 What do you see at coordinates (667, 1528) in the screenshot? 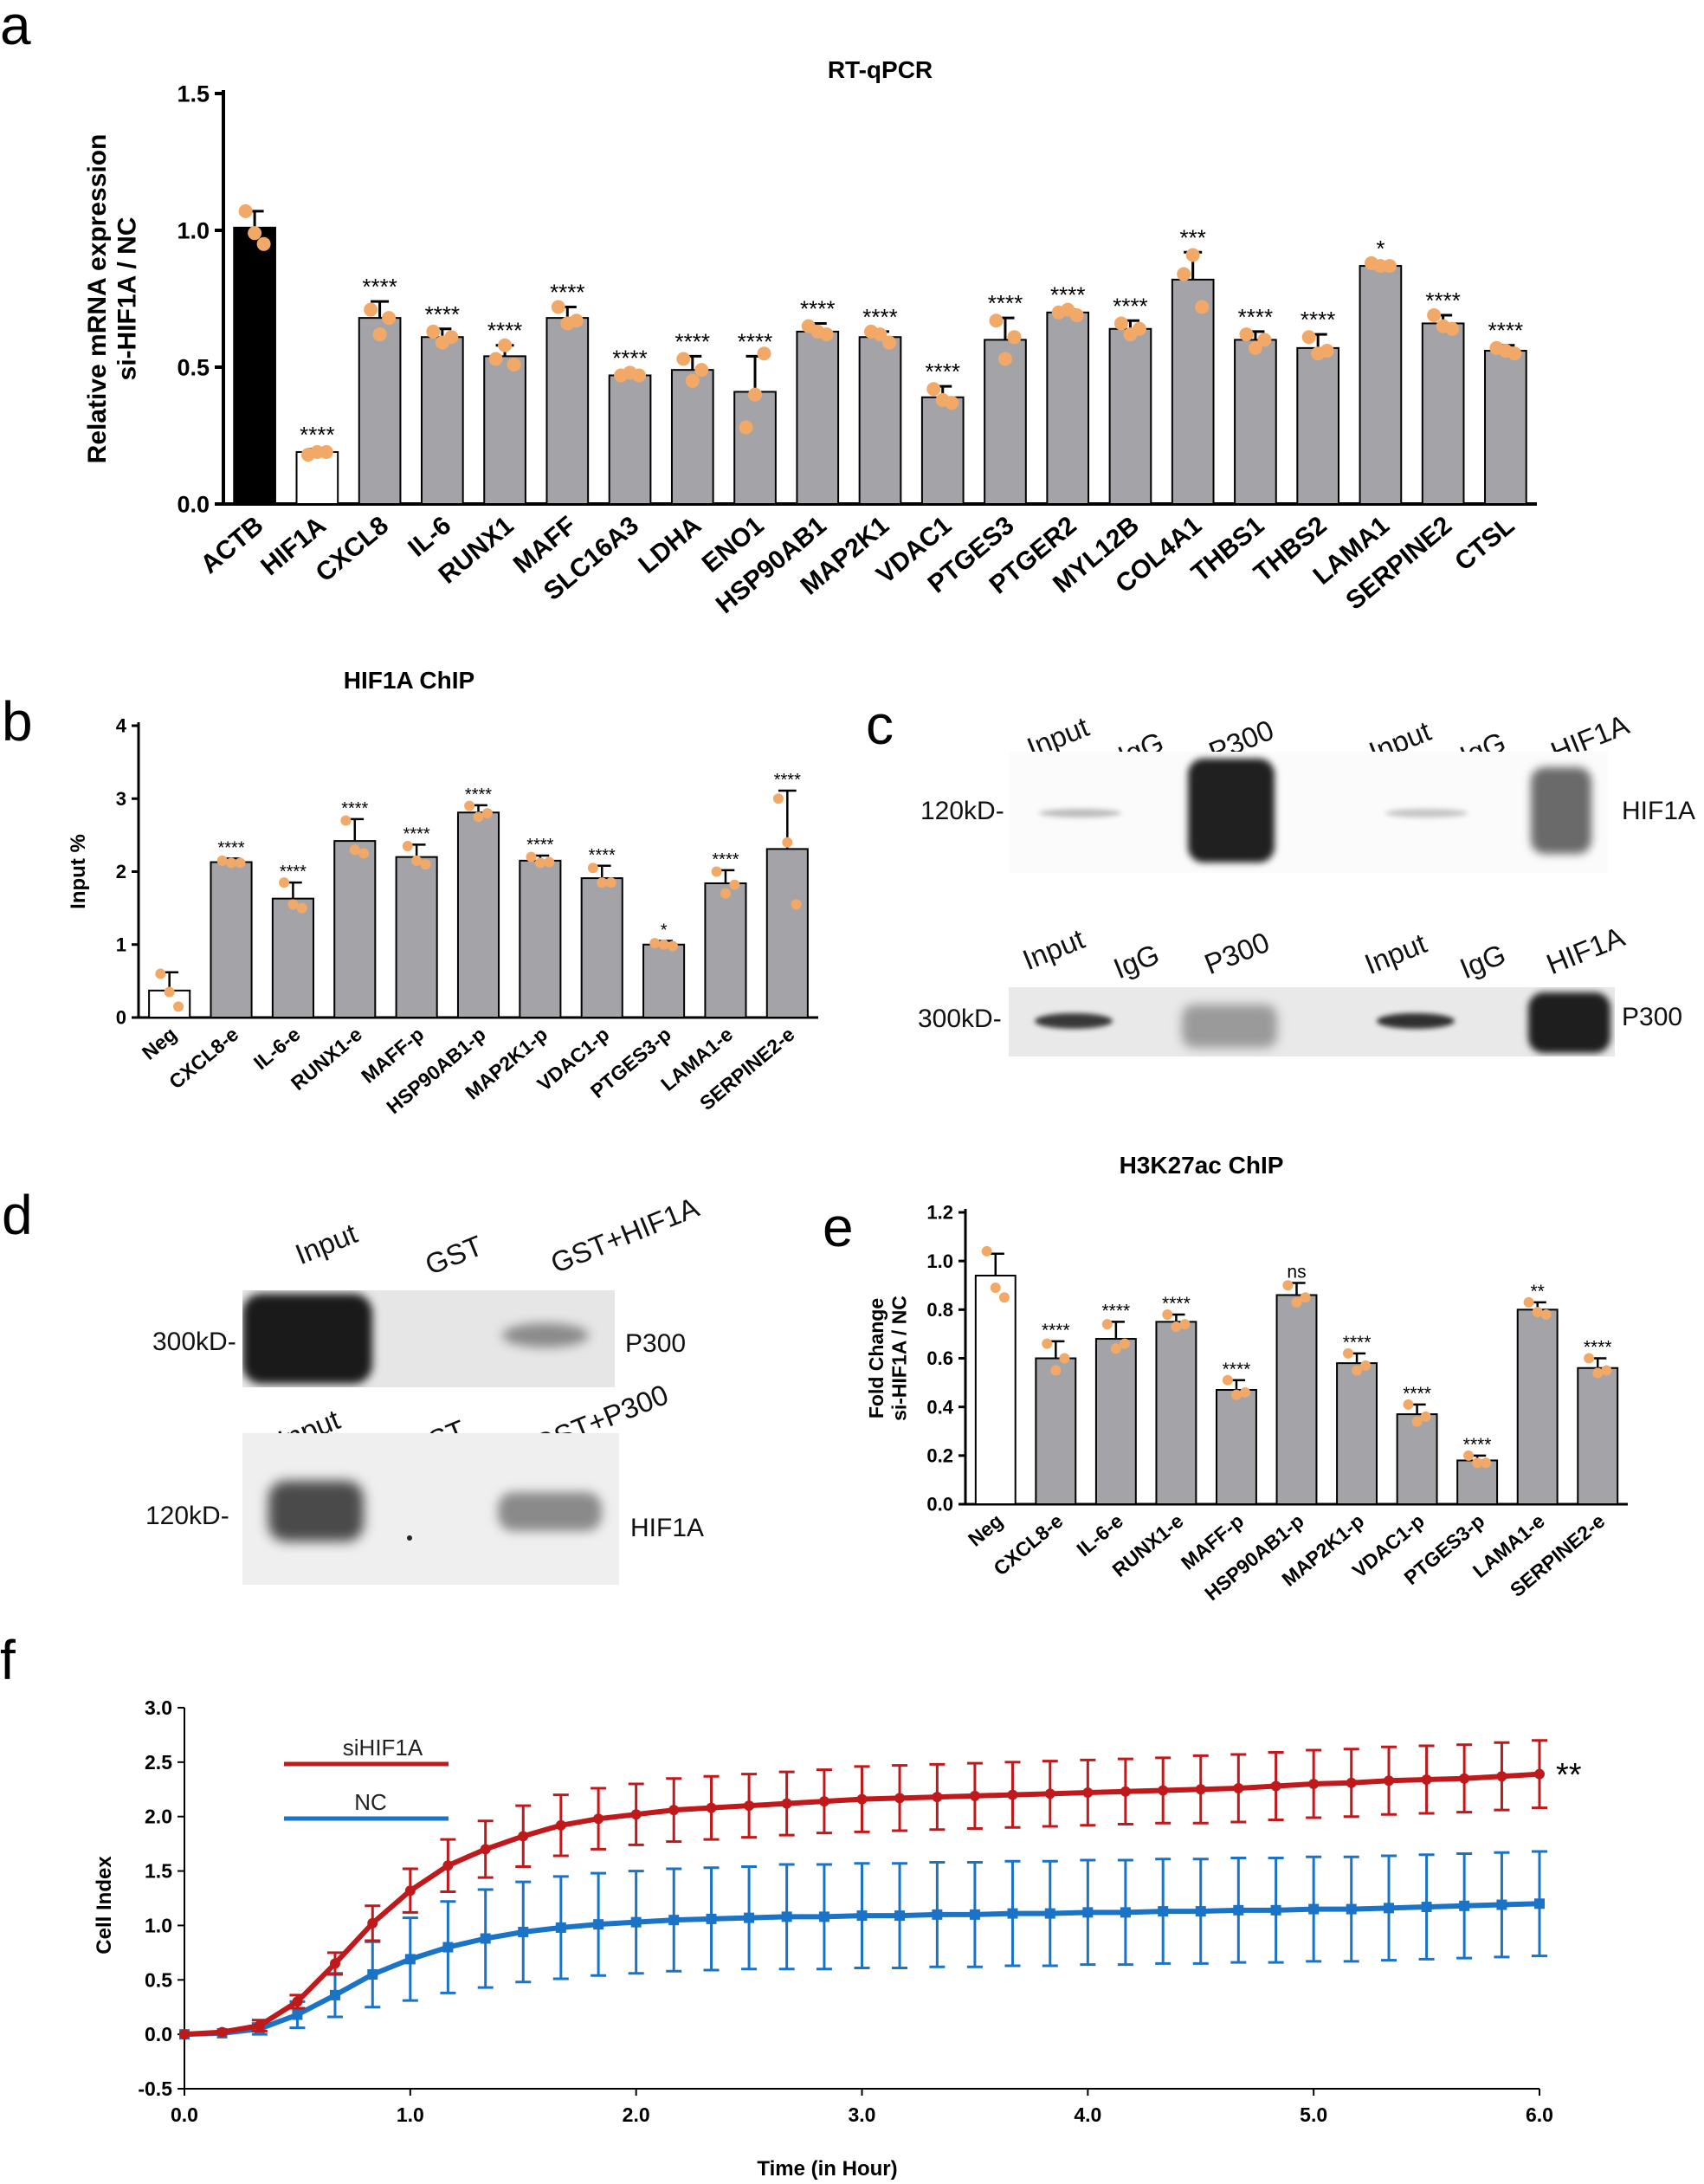
I see `blot-d-bottom-target: HIF1A` at bounding box center [667, 1528].